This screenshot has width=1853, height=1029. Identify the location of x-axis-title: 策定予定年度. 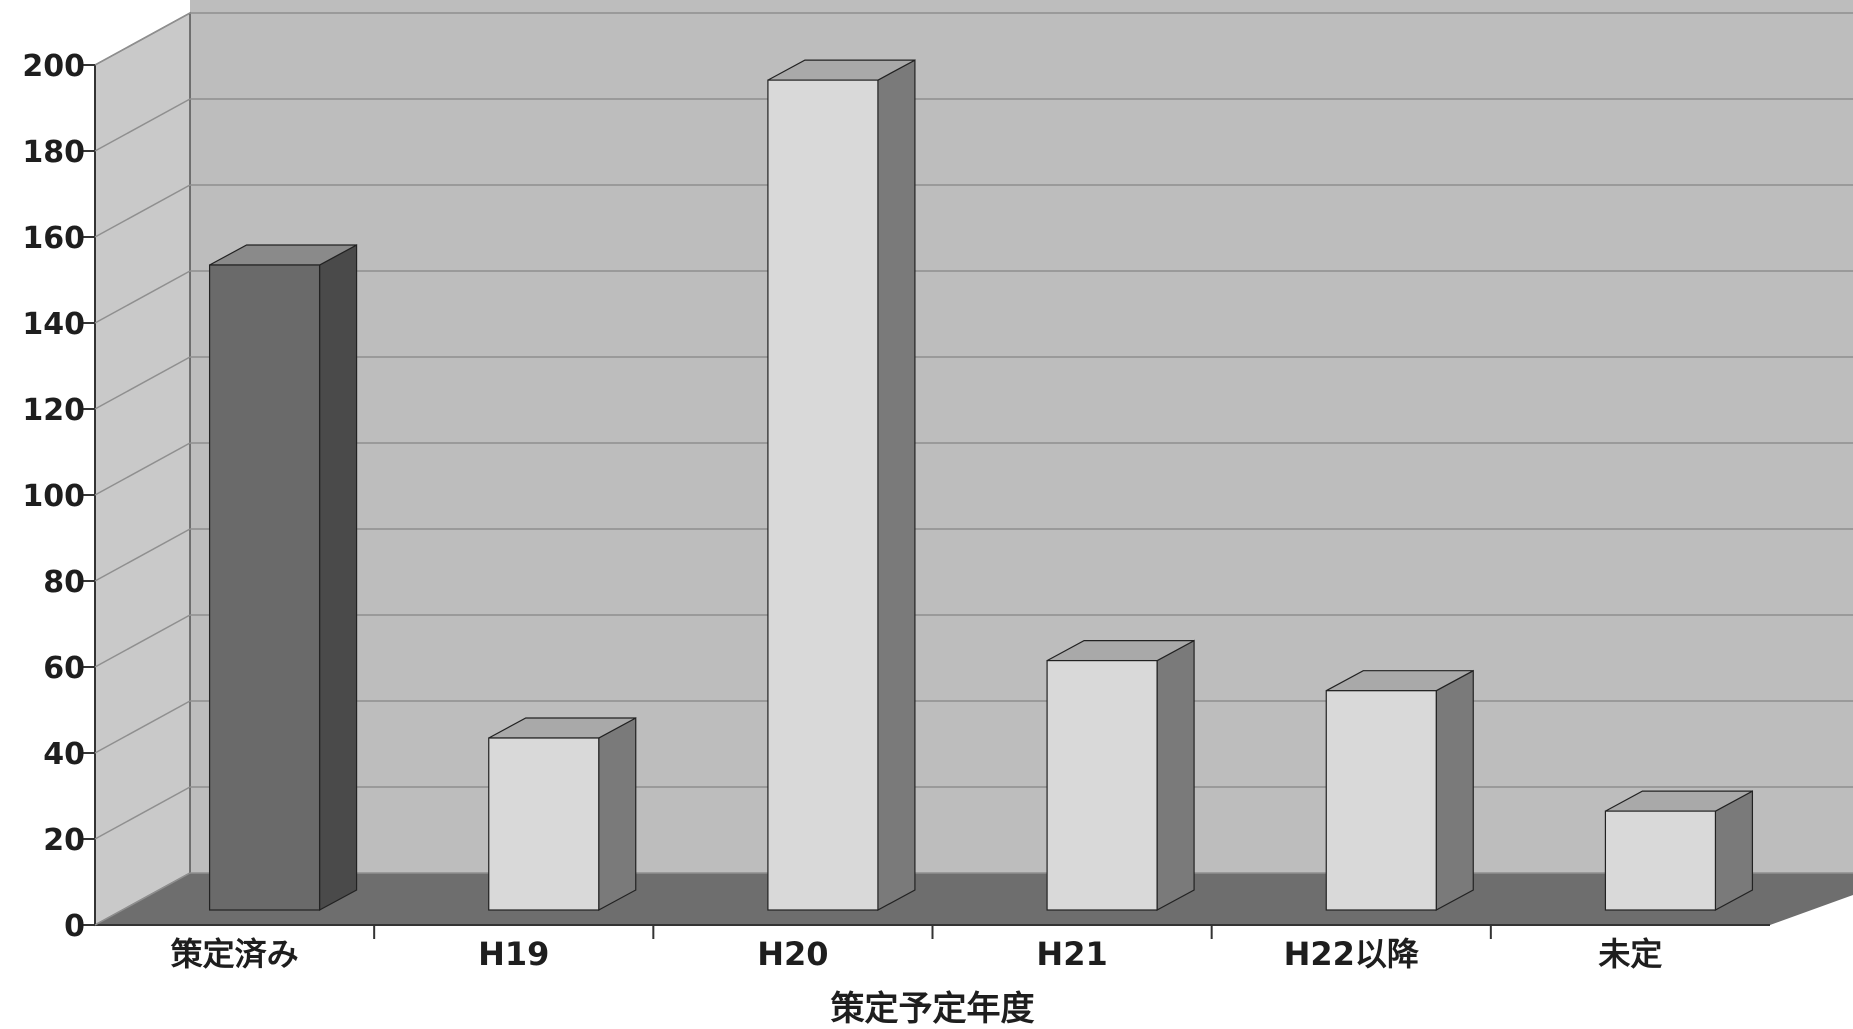
(933, 1009).